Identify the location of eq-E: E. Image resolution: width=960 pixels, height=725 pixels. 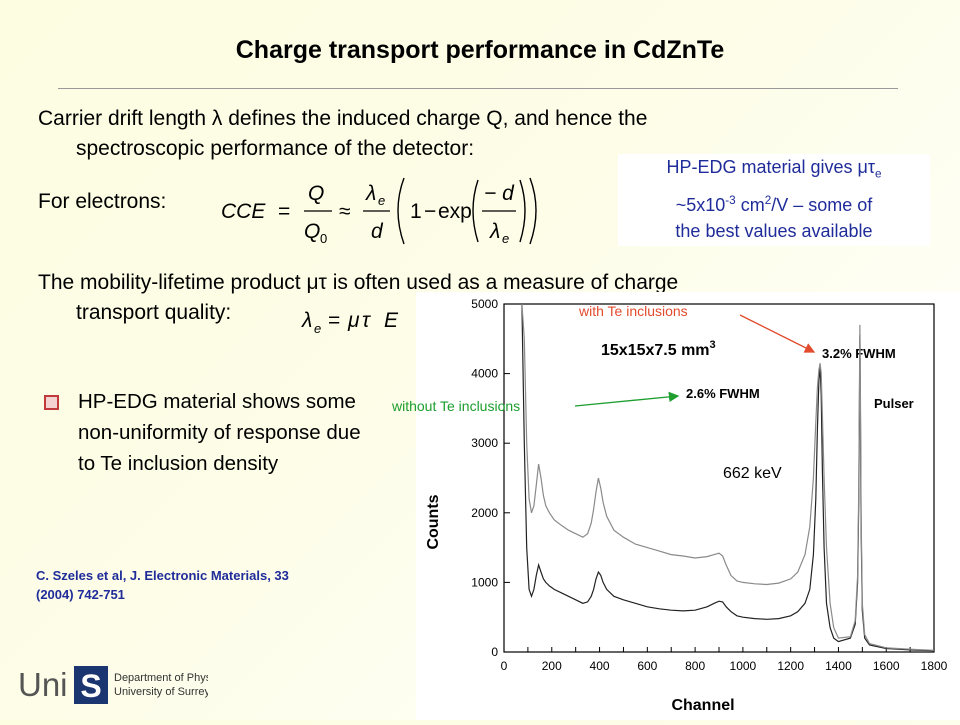
(391, 320).